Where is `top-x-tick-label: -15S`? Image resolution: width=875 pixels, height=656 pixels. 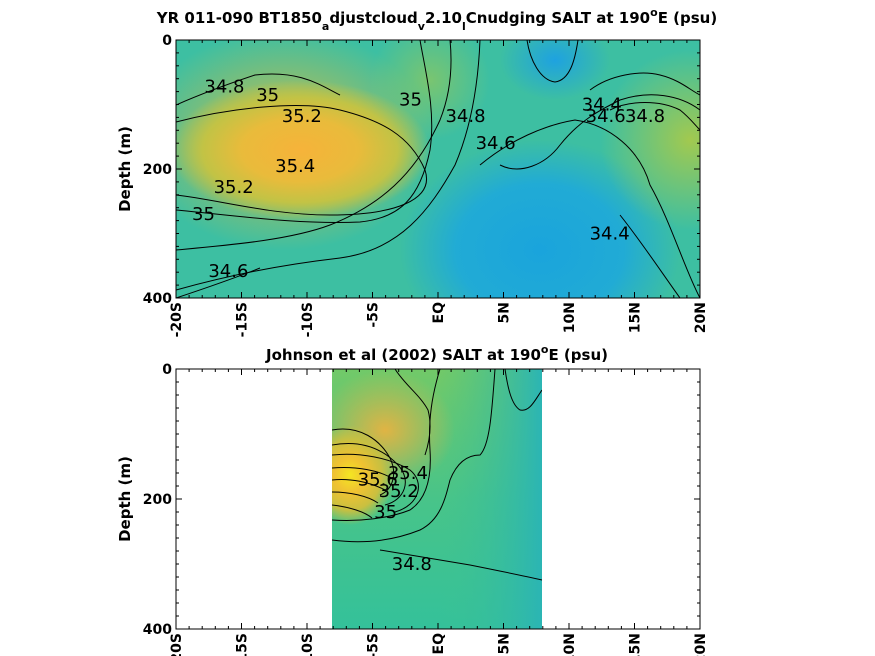 top-x-tick-label: -15S is located at coordinates (243, 319).